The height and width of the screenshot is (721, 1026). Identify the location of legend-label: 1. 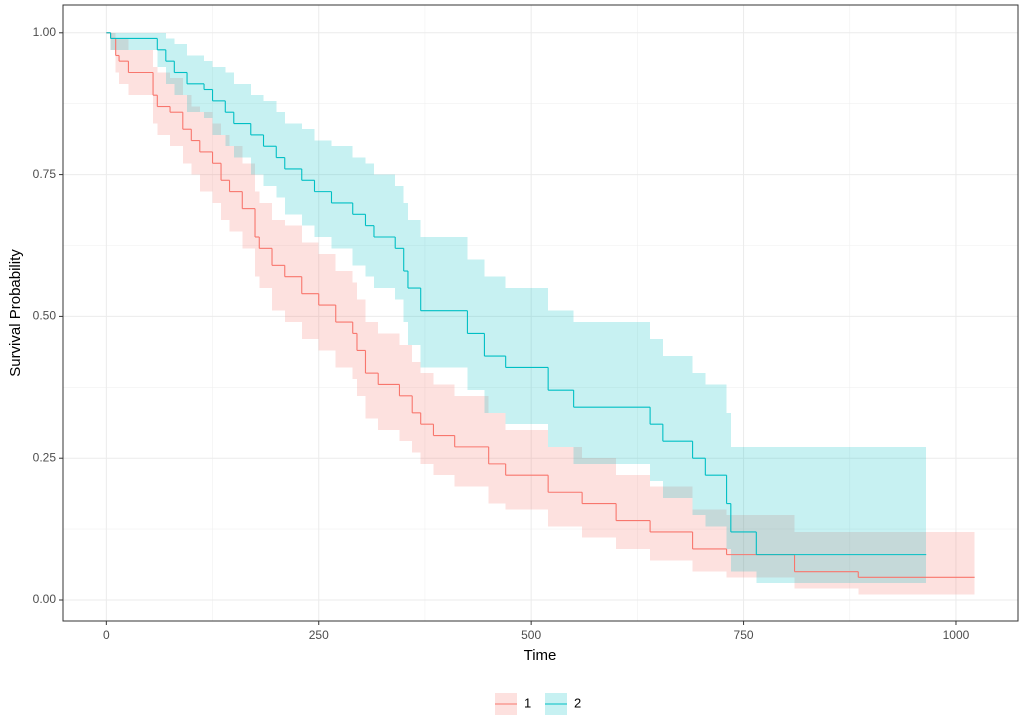
(527, 702).